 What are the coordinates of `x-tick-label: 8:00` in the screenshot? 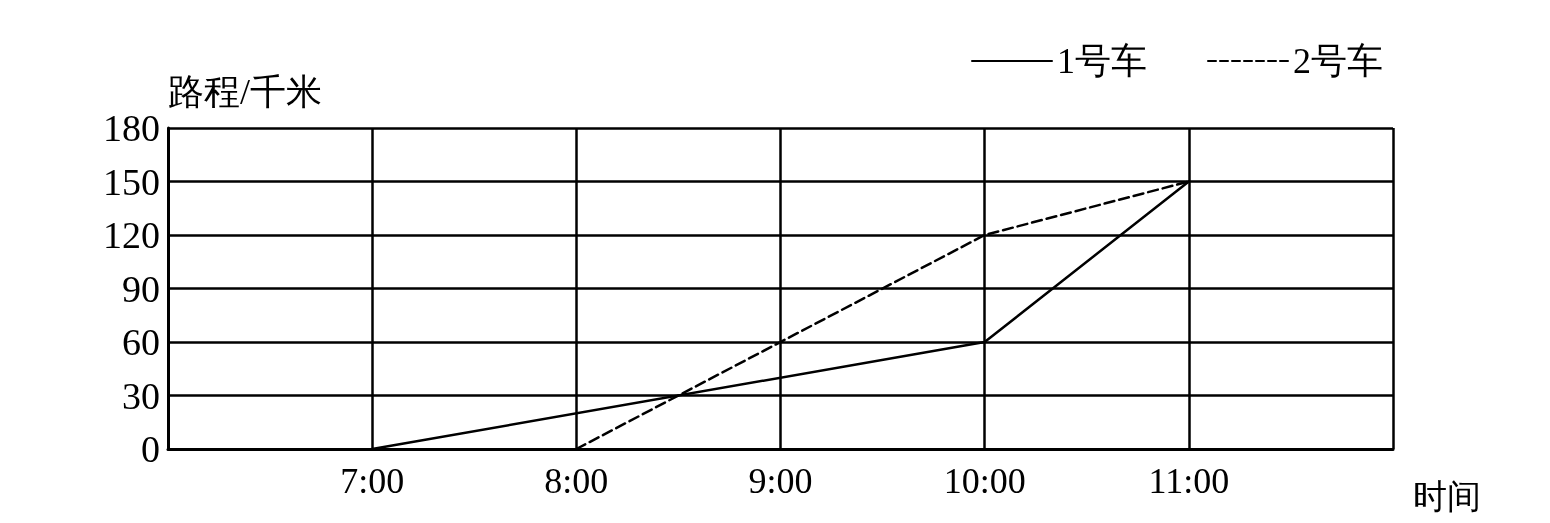 It's located at (576, 481).